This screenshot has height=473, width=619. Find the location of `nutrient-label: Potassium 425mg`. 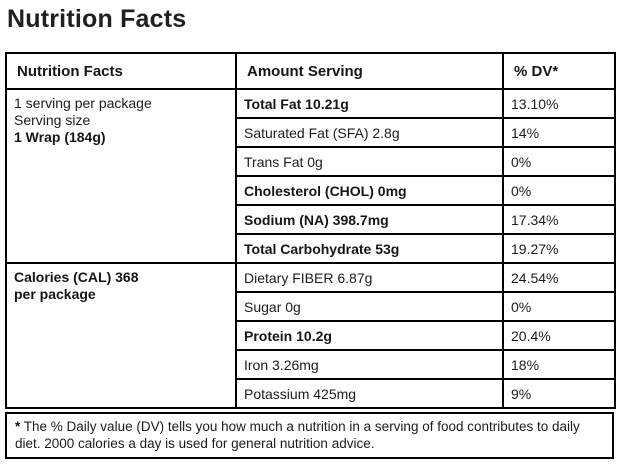

nutrient-label: Potassium 425mg is located at coordinates (369, 393).